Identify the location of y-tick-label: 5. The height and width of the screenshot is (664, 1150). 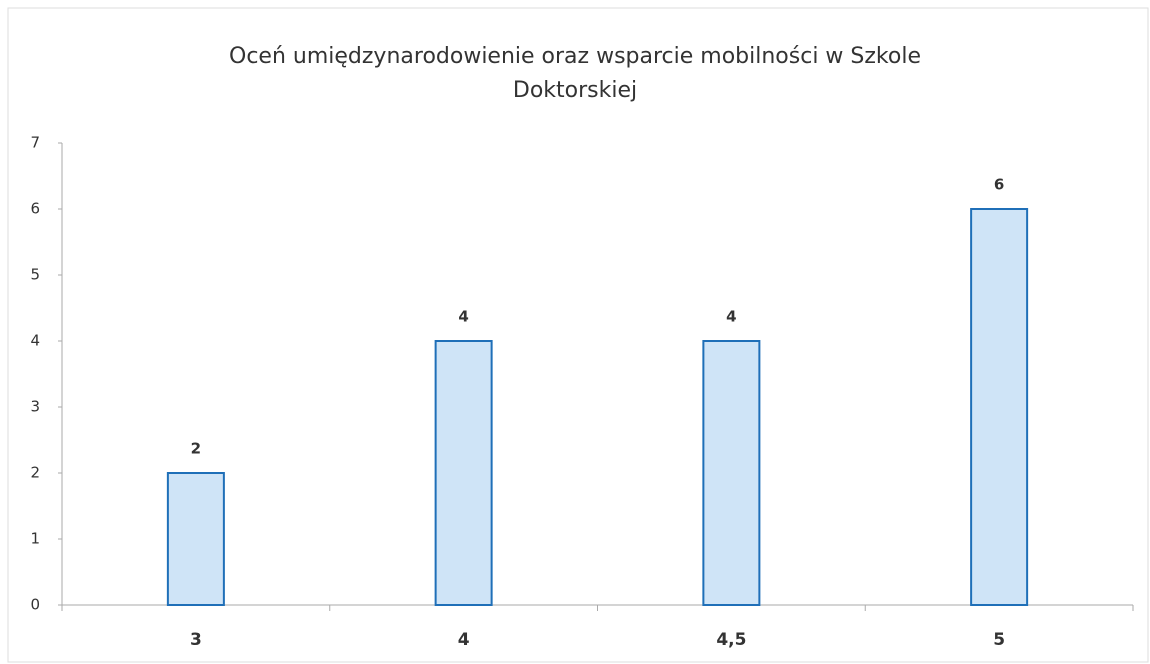
(35, 275).